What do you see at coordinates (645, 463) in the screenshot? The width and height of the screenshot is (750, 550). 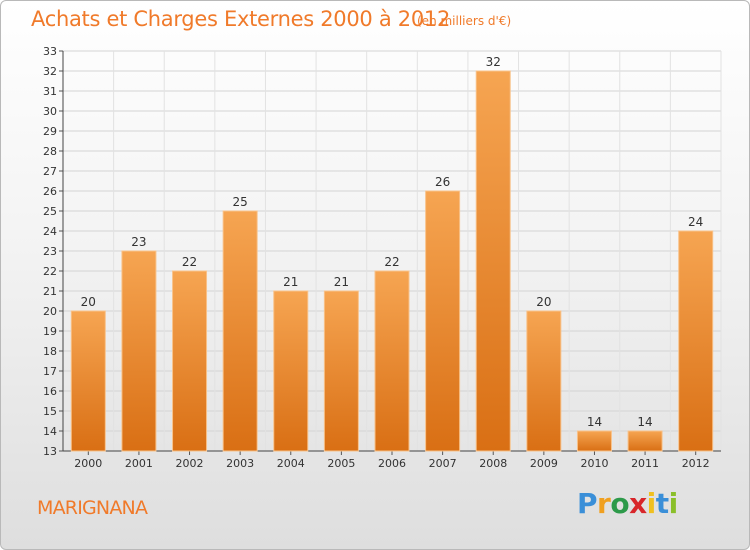 I see `x-tick-label: 2011` at bounding box center [645, 463].